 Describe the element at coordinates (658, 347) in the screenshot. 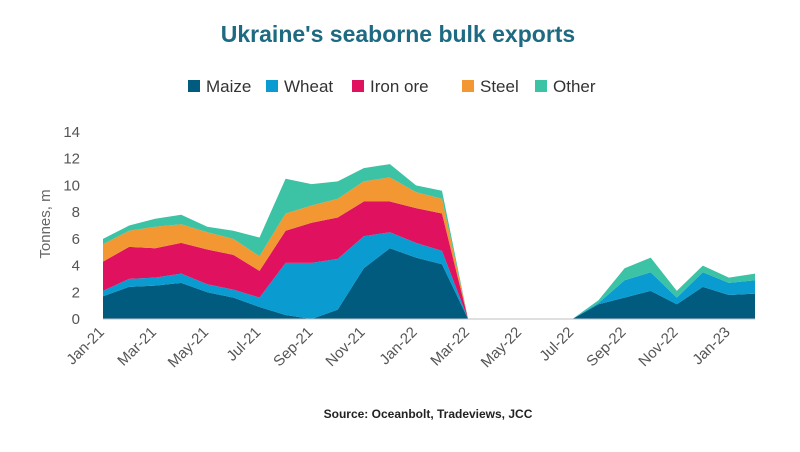

I see `x-tick-label: Nov-22` at that location.